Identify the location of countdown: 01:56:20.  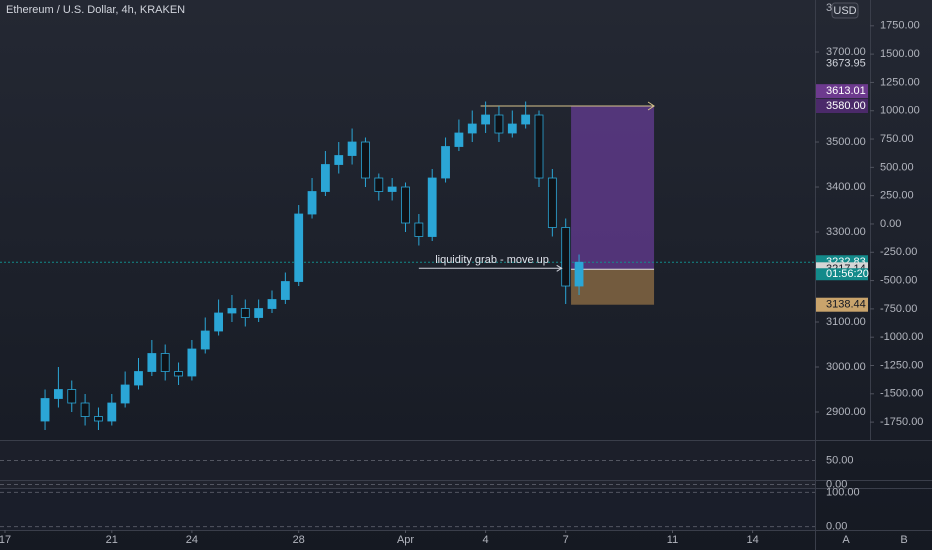
(847, 274).